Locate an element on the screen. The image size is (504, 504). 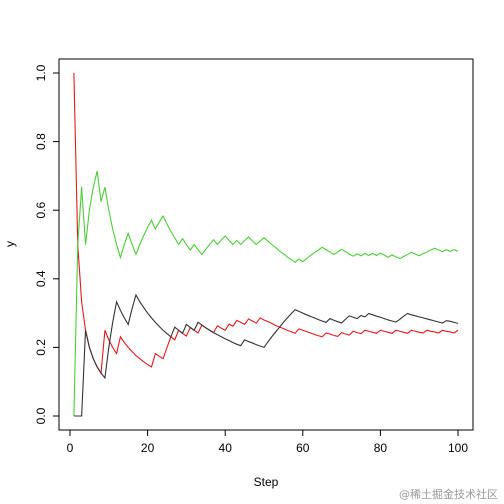
y-axis: 0.0 0.2 0.4 0.6 0.8 1.0 is located at coordinates (46, 244).